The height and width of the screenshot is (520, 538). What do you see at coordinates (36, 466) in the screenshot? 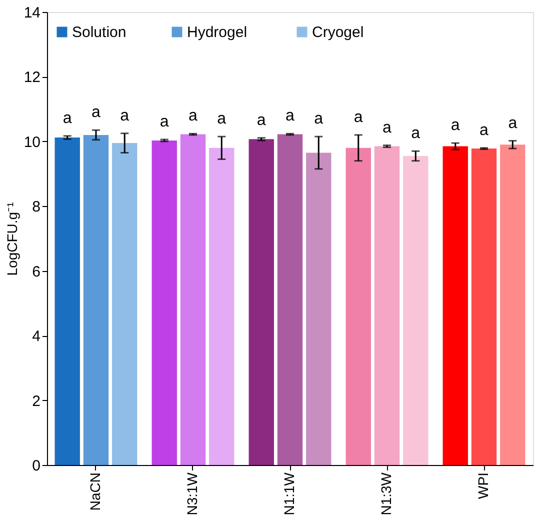
I see `y-tick-label: 0` at bounding box center [36, 466].